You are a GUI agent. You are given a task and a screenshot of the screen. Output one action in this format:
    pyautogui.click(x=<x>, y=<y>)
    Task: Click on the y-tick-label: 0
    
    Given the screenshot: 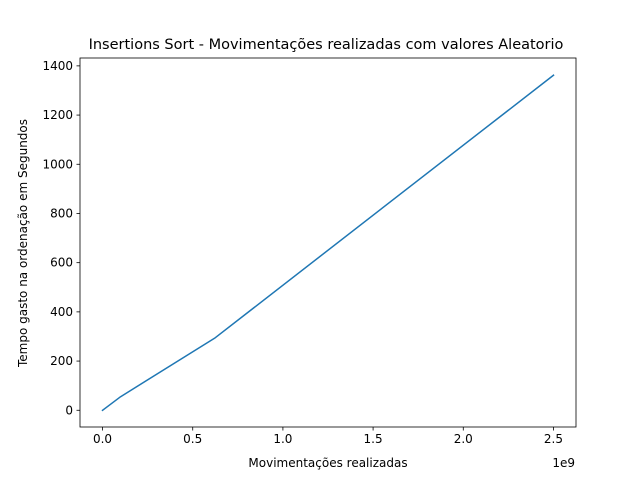 What is the action you would take?
    pyautogui.click(x=69, y=410)
    